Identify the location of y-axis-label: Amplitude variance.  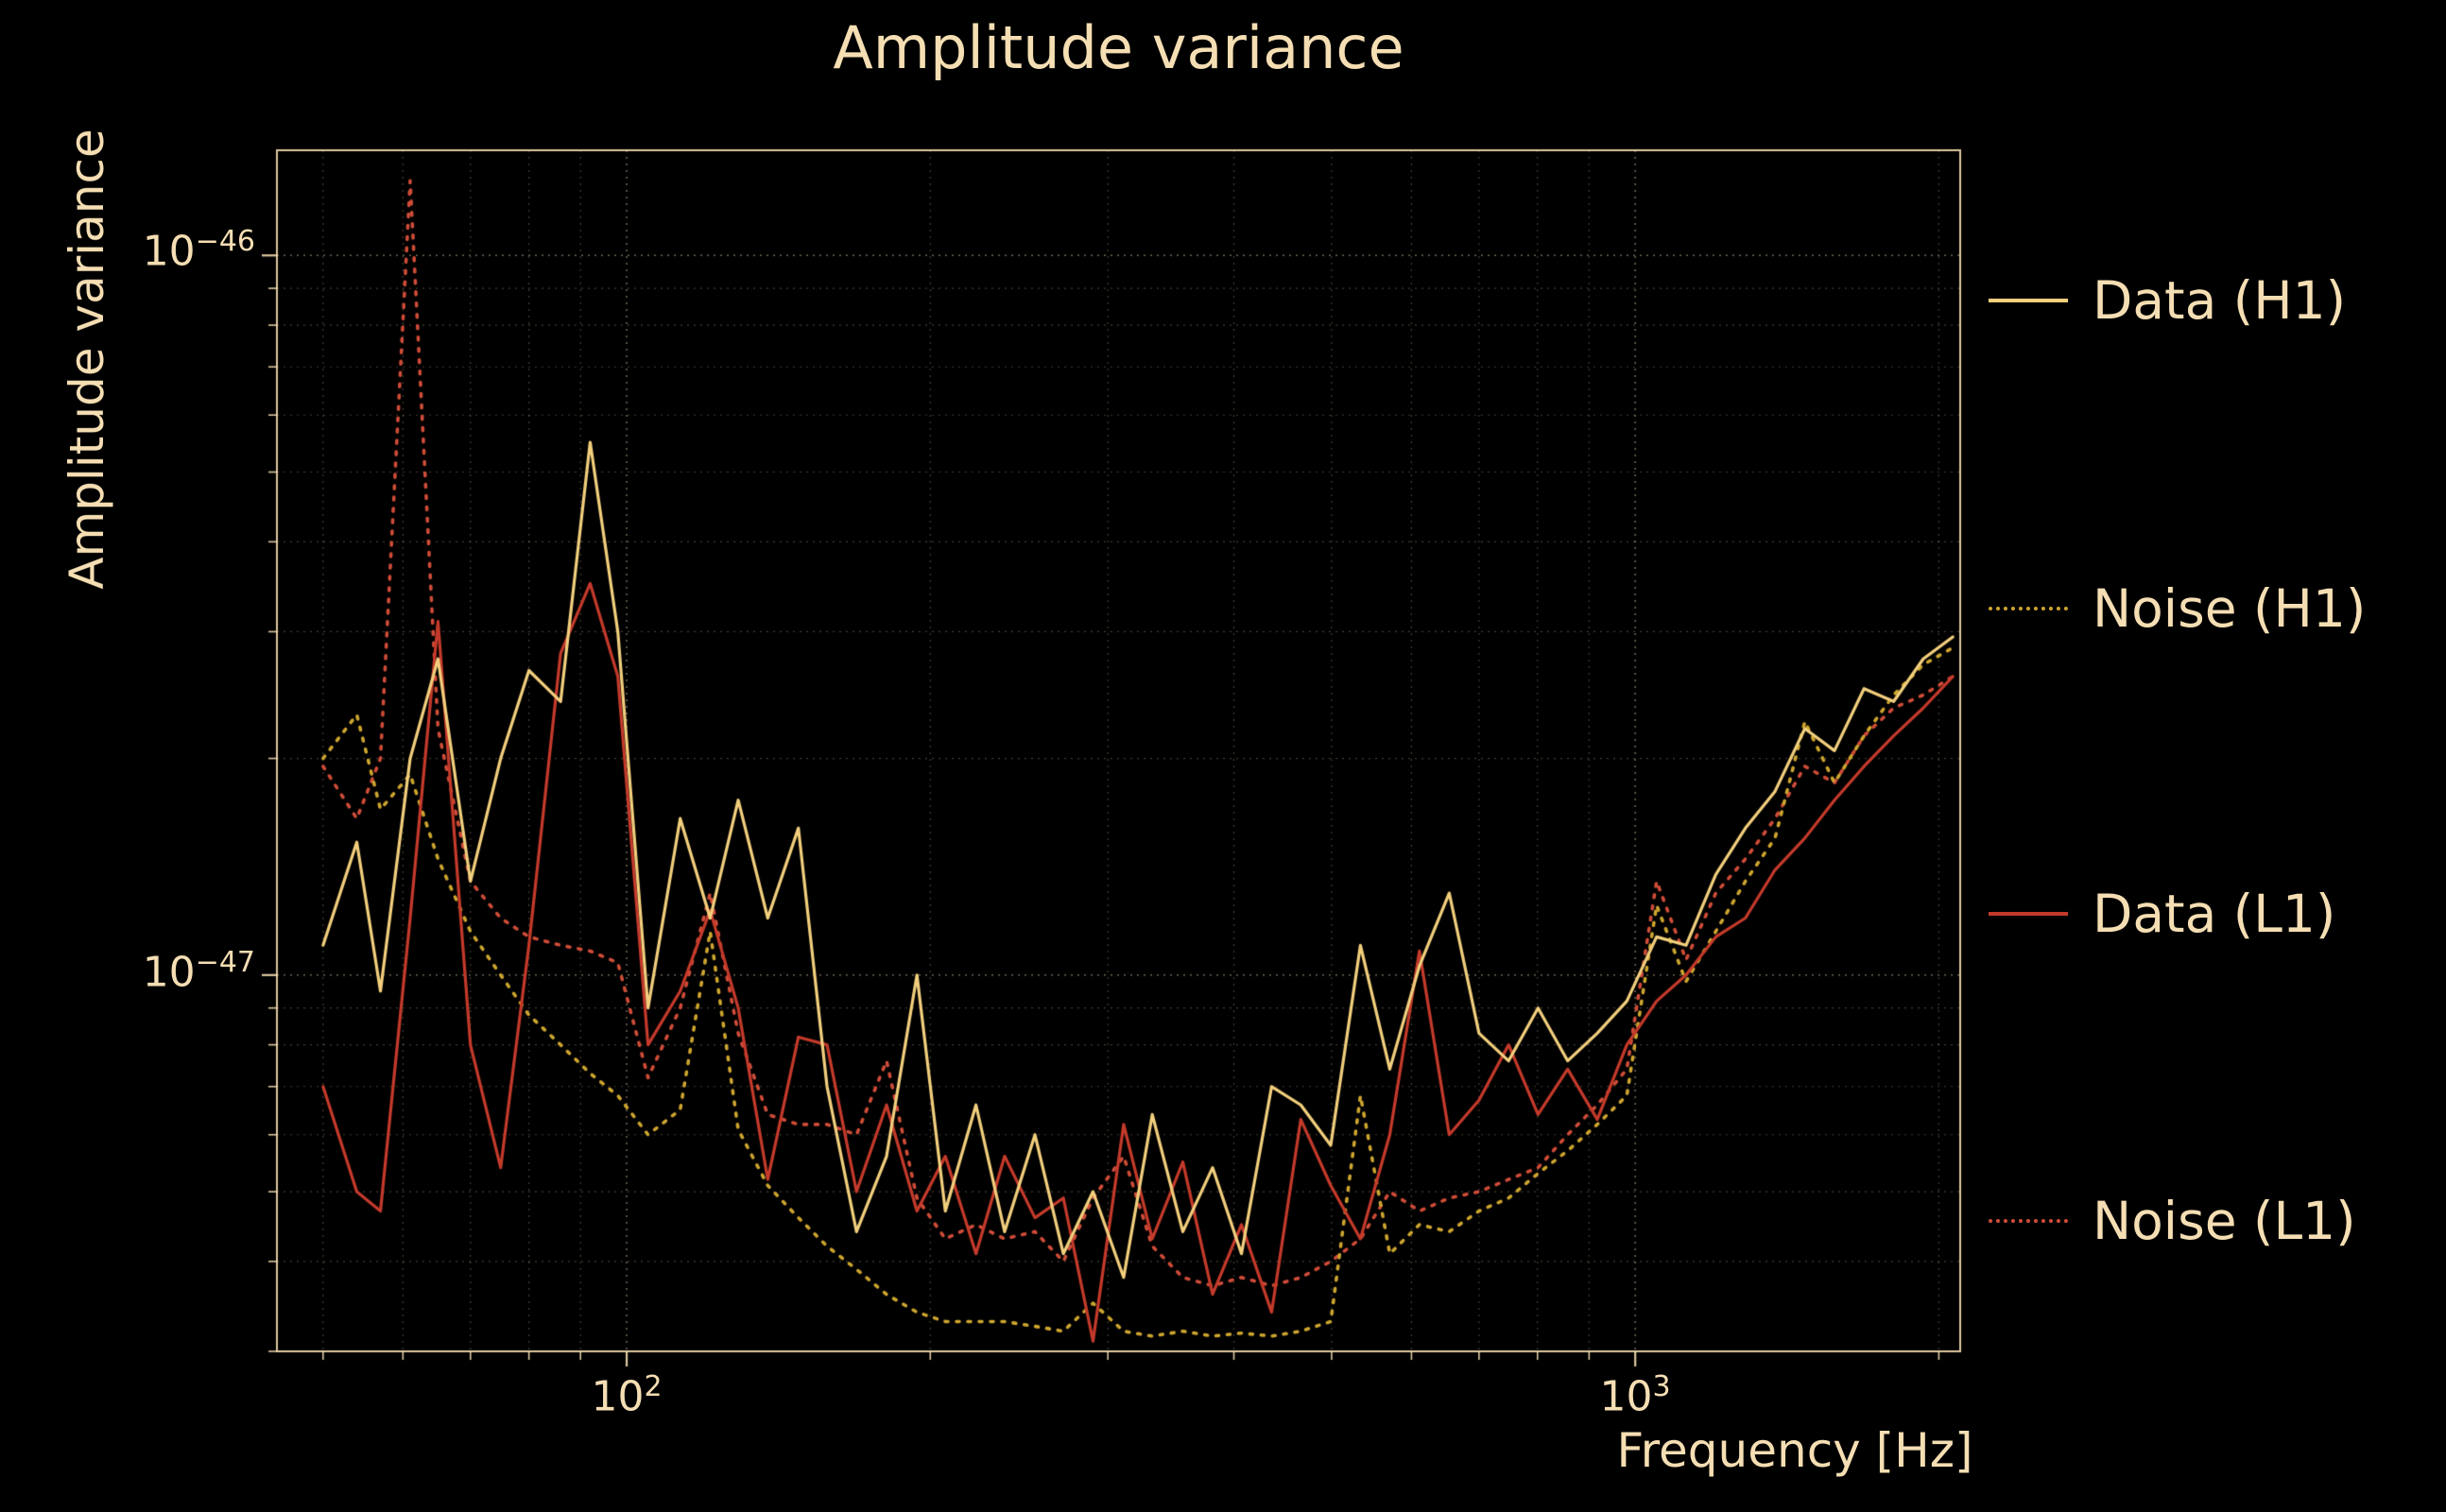
(87, 359).